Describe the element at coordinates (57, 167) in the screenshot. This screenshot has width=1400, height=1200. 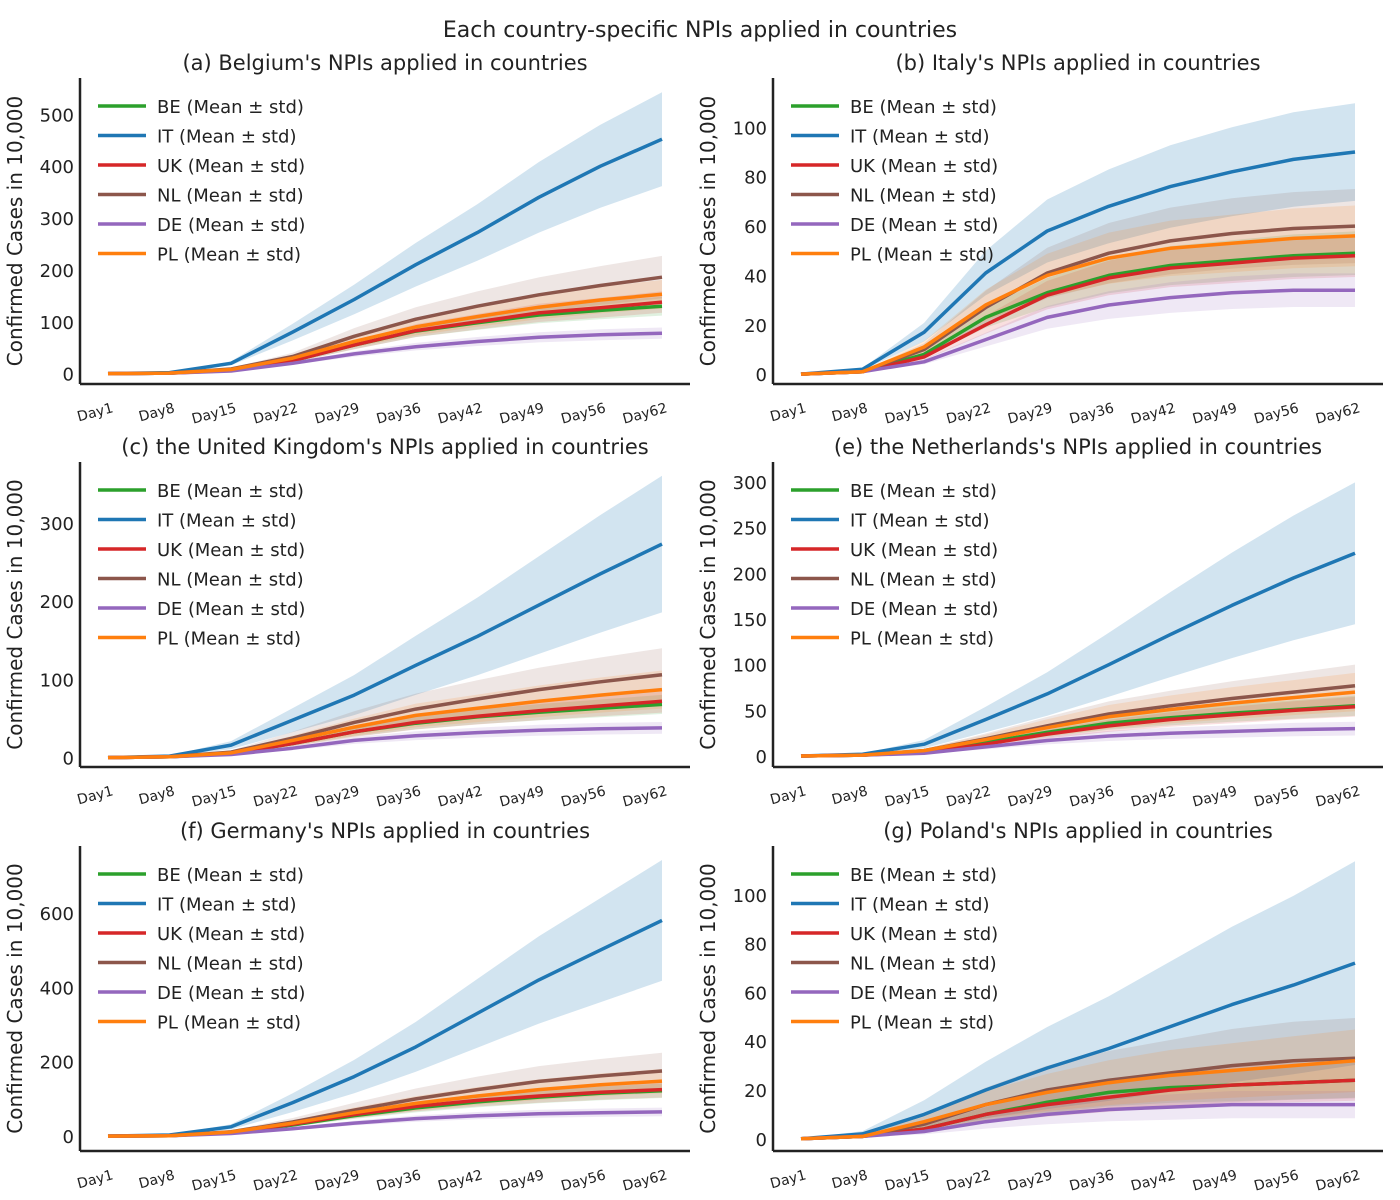
I see `y-tick-label: 400` at that location.